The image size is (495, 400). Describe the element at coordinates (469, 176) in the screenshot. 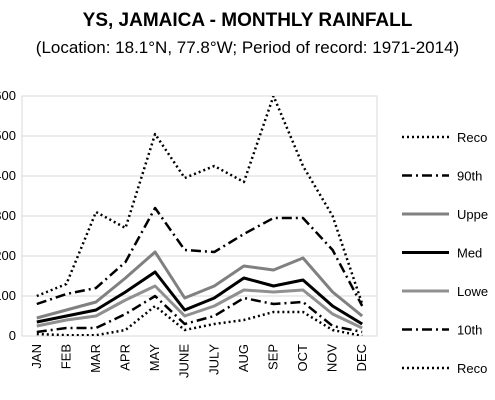

I see `legend-label: 90th` at that location.